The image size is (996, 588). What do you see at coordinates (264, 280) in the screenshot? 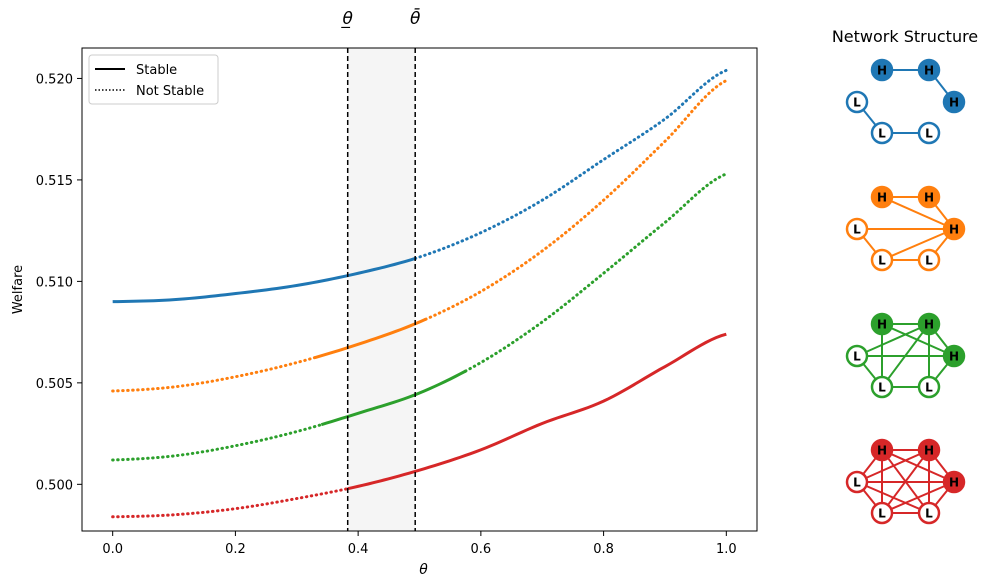
I see `series-1-stable` at bounding box center [264, 280].